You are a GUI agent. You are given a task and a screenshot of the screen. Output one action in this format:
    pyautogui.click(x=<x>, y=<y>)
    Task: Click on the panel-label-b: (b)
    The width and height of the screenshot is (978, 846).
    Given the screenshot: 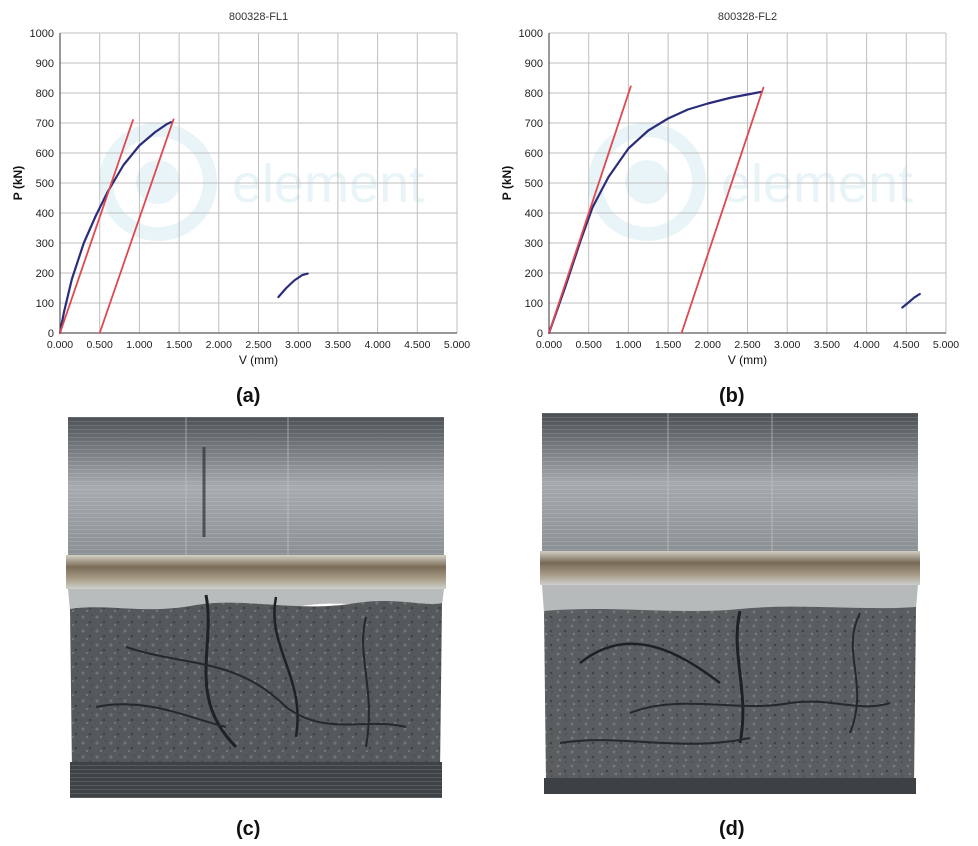 What is the action you would take?
    pyautogui.click(x=732, y=396)
    